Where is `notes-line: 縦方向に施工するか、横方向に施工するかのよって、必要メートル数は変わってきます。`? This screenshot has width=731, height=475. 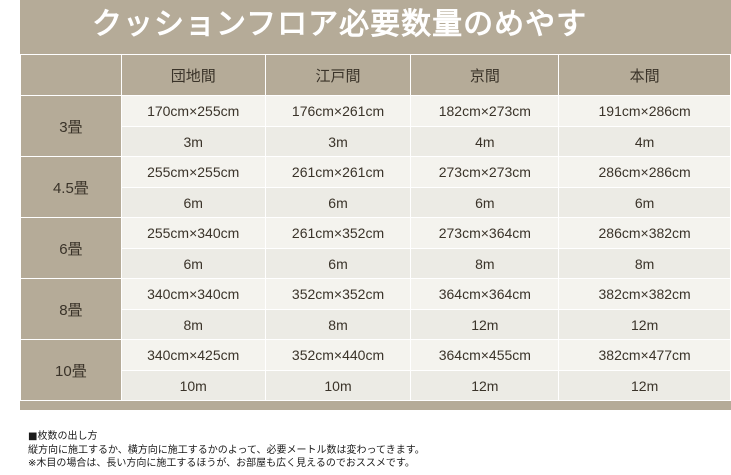 notes-line: 縦方向に施工するか、横方向に施工するかのよって、必要メートル数は変わってきます。 is located at coordinates (226, 450).